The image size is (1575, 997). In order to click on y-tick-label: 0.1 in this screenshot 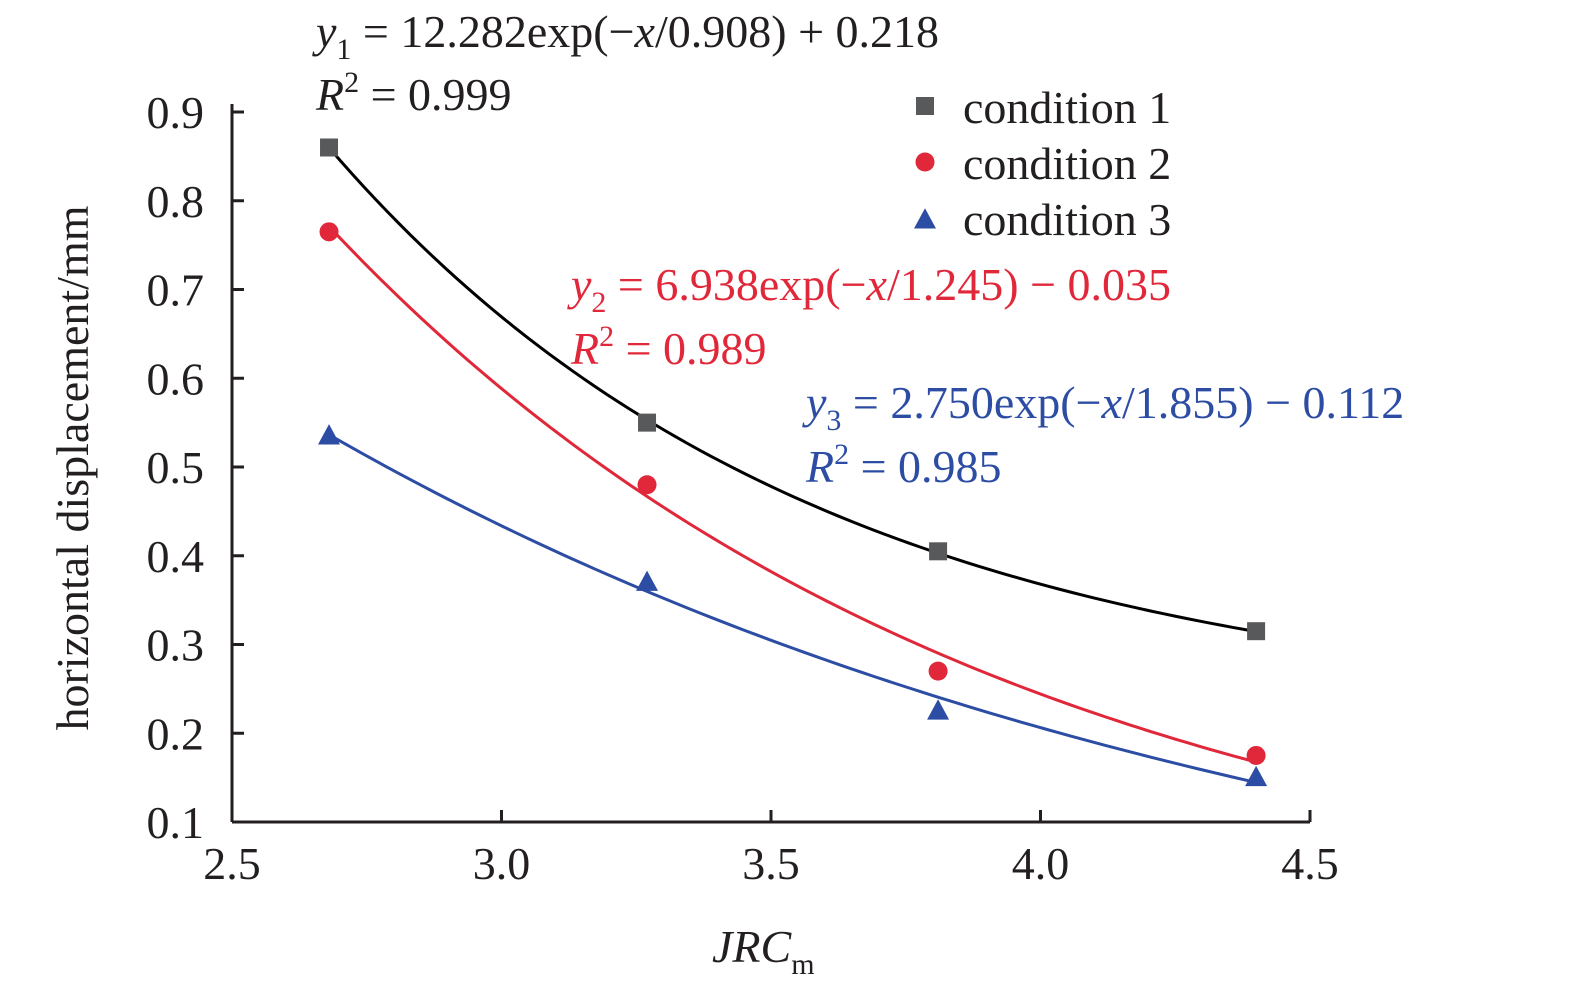, I will do `click(176, 822)`.